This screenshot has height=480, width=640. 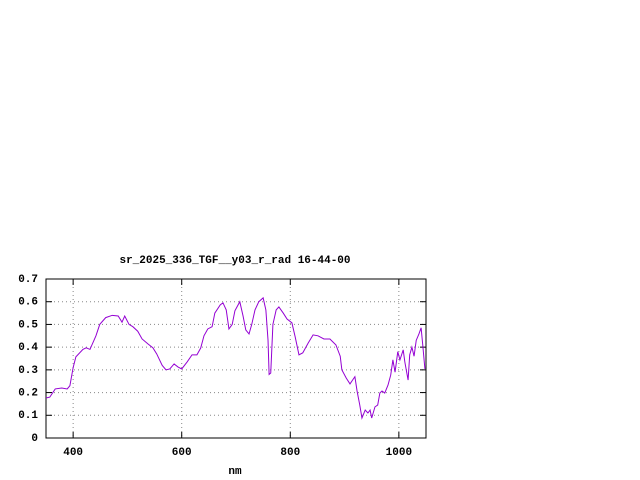 I want to click on x-tick-label: 400, so click(x=73, y=453).